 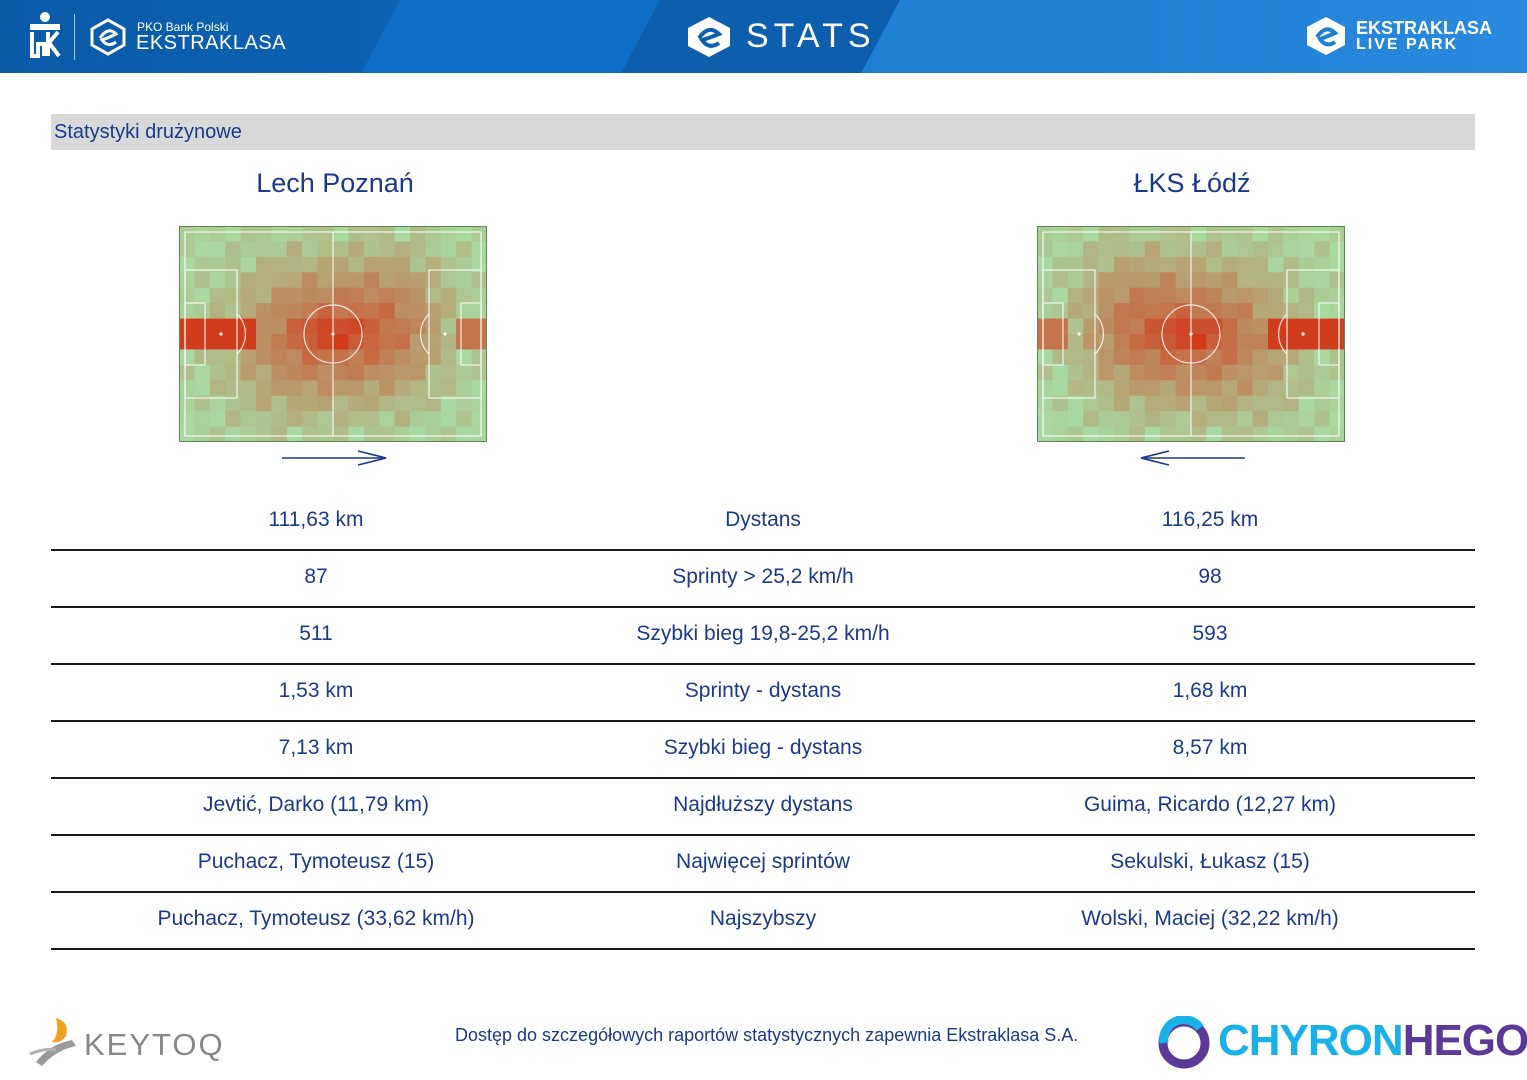 I want to click on stat-row: 7,13 km Szybki bieg - dystans 8,57 km, so click(x=763, y=750).